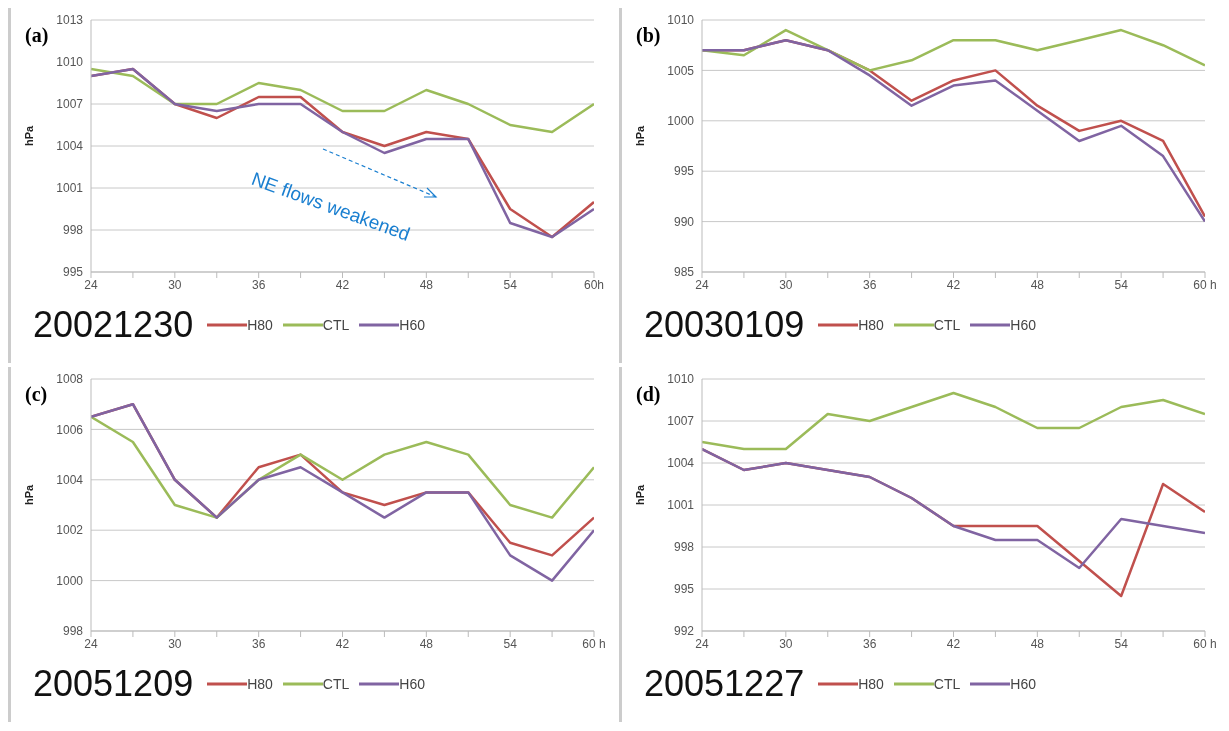 The image size is (1229, 731). I want to click on y-tick-label: 1002, so click(70, 530).